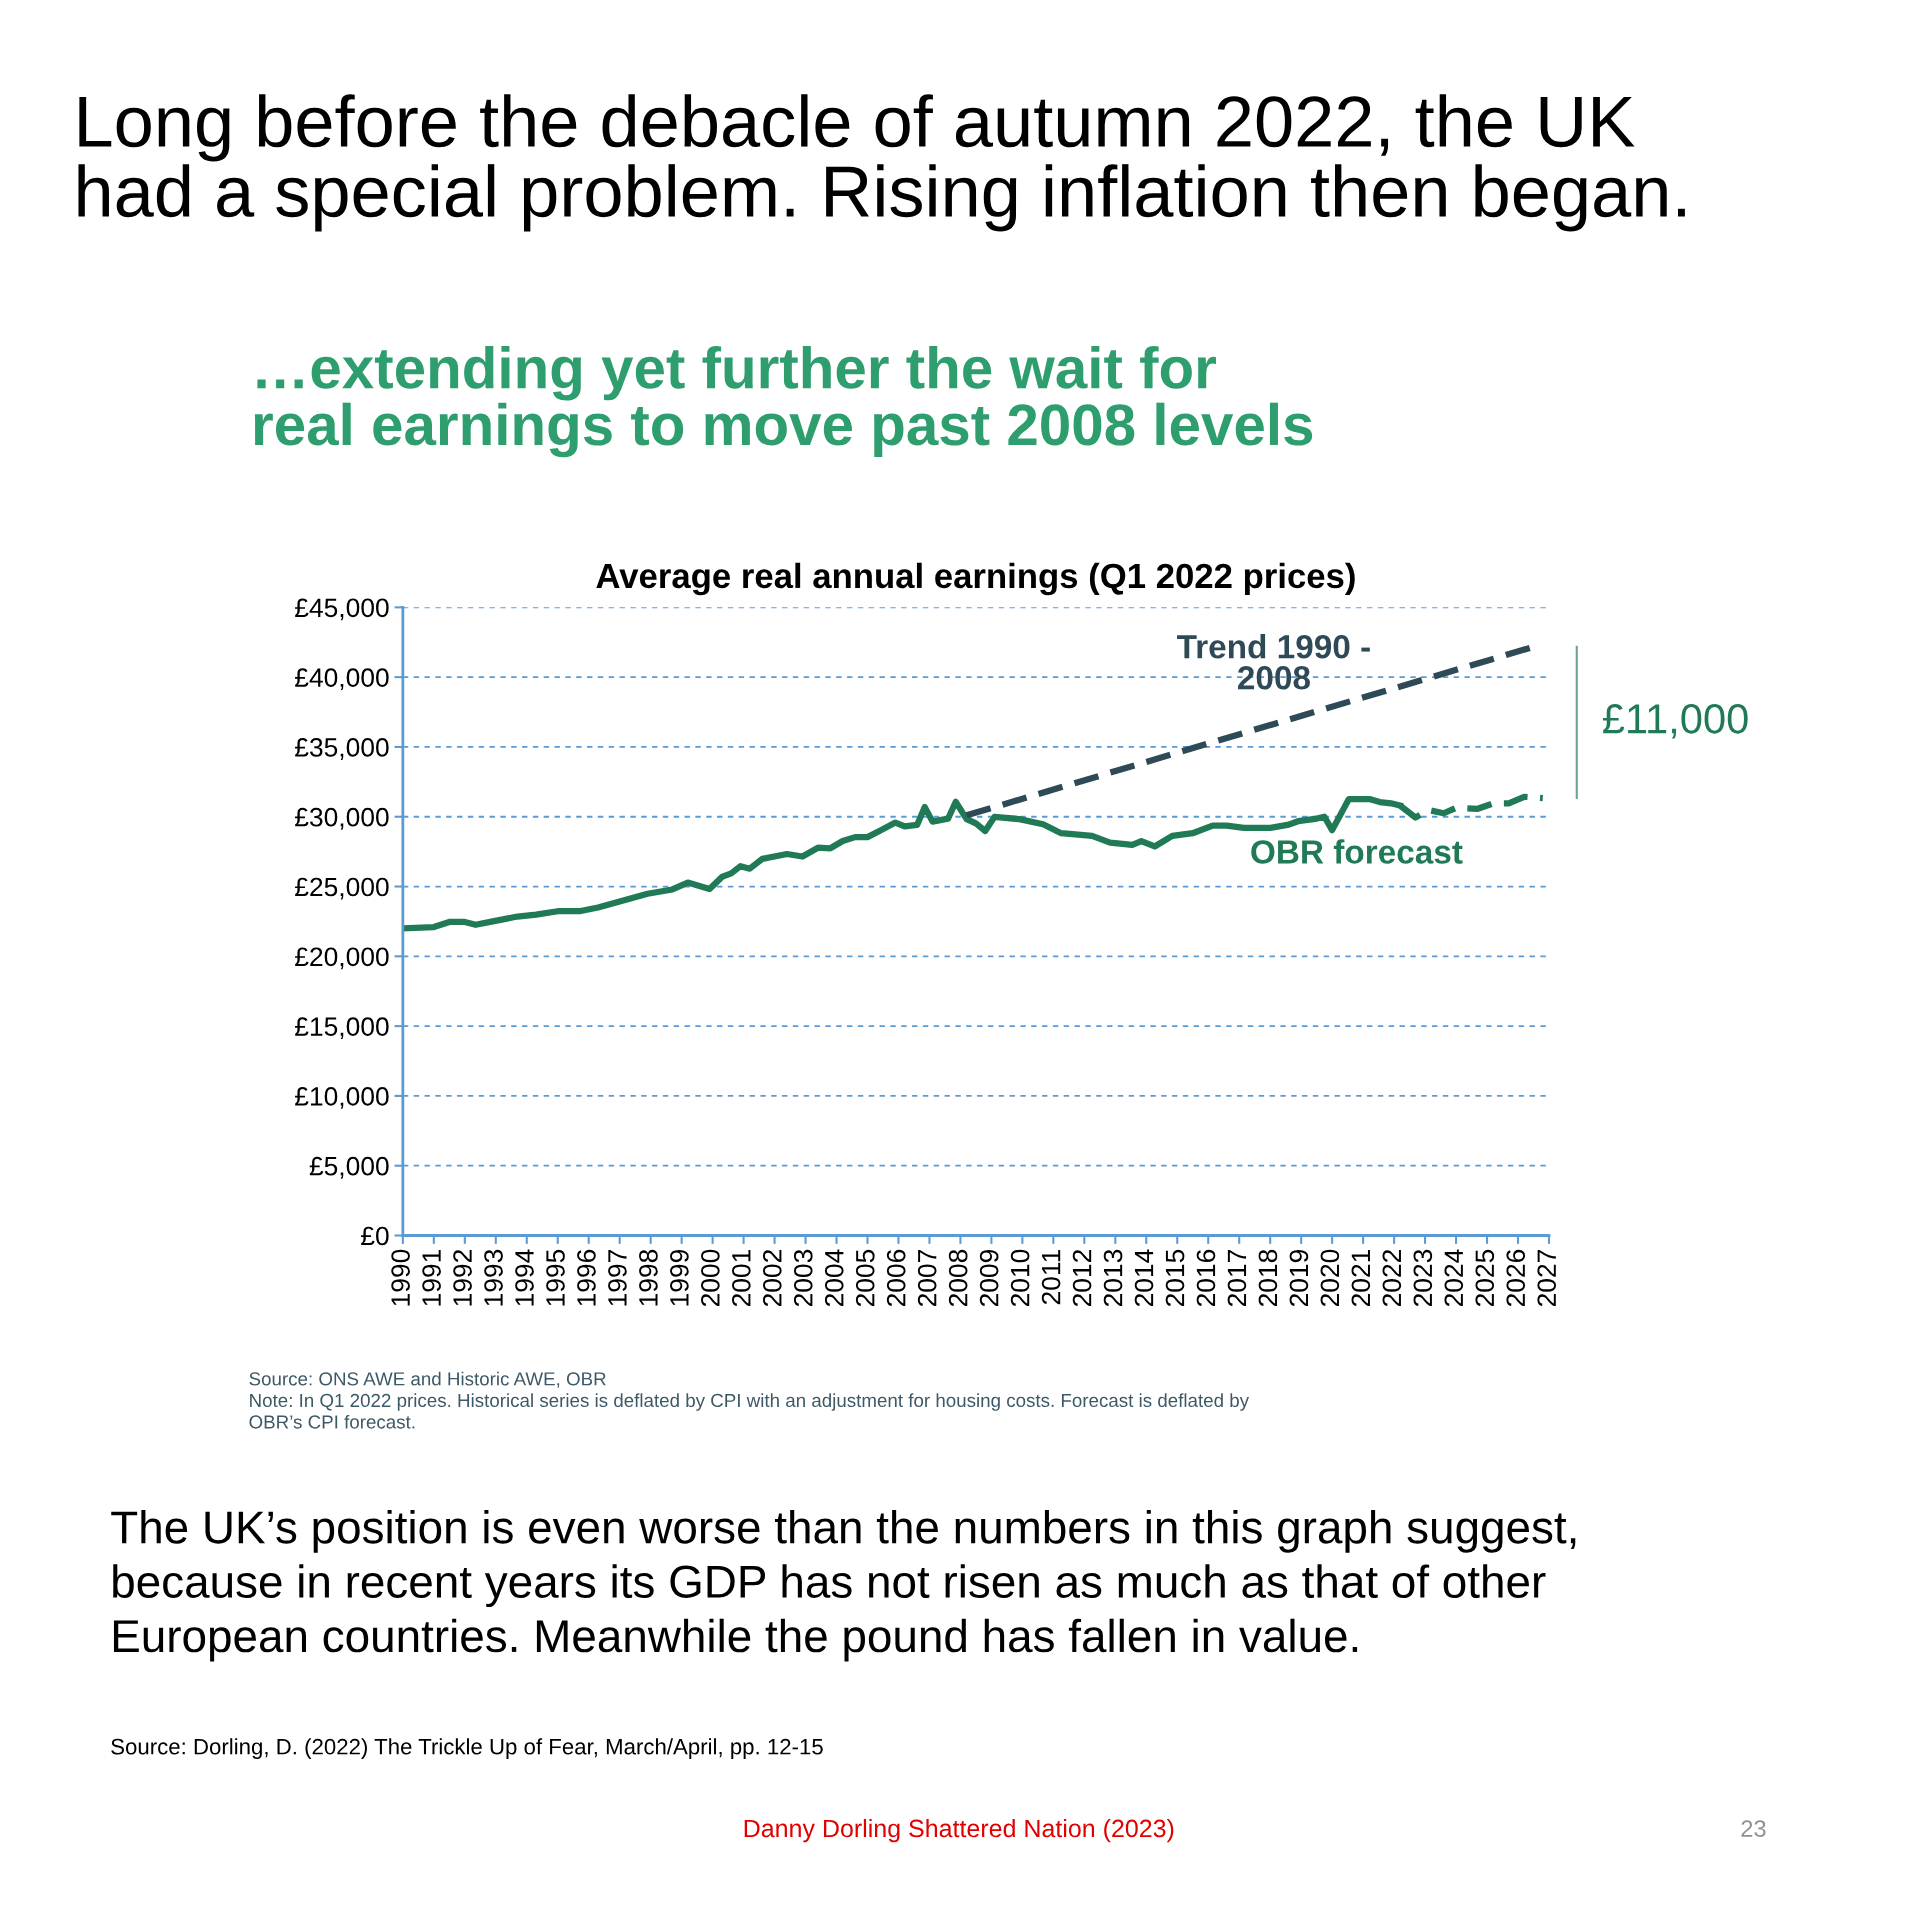 This screenshot has width=1920, height=1920. Describe the element at coordinates (772, 1278) in the screenshot. I see `x-tick-label: 2002` at that location.